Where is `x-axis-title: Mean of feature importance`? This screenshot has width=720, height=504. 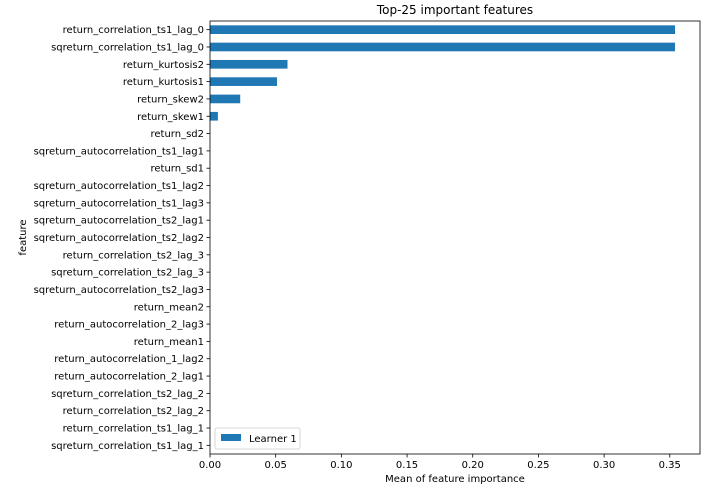 x-axis-title: Mean of feature importance is located at coordinates (455, 479).